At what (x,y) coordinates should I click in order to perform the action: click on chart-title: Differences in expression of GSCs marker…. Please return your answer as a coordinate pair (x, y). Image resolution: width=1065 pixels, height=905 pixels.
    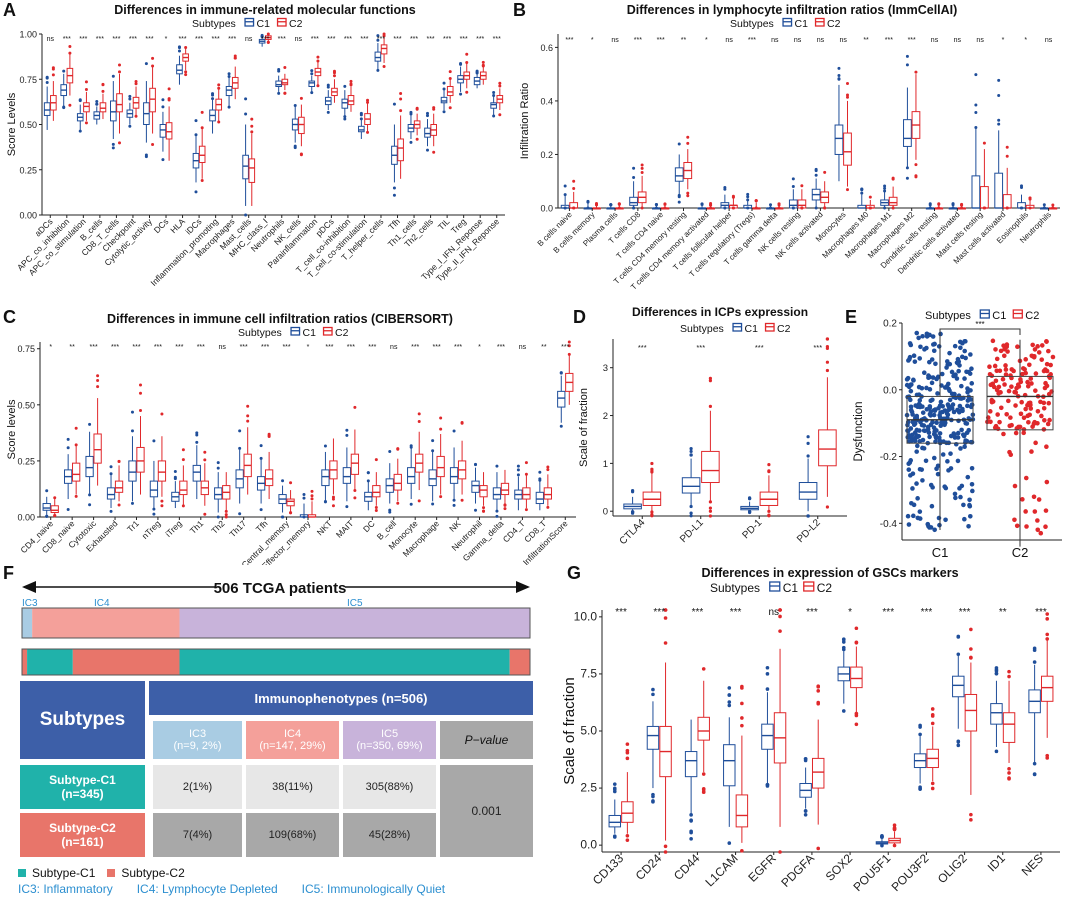
    Looking at the image, I should click on (829, 573).